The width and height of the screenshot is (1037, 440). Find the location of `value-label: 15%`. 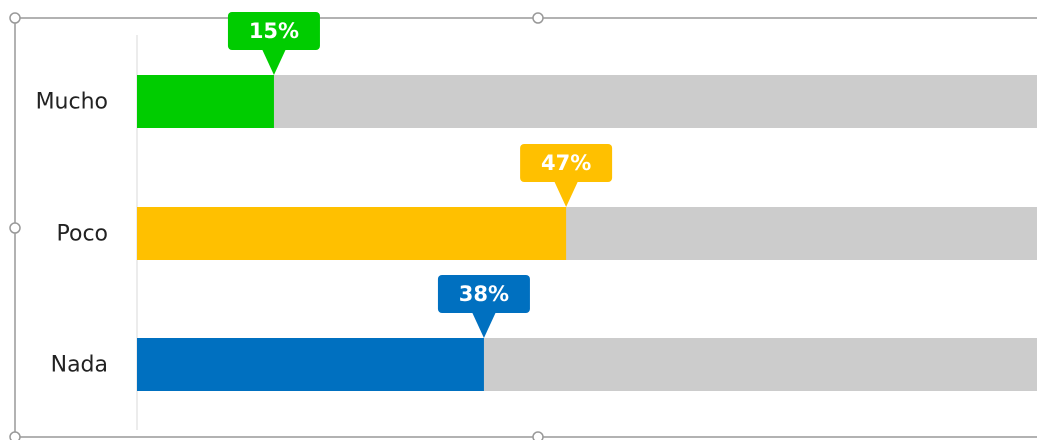

value-label: 15% is located at coordinates (274, 31).